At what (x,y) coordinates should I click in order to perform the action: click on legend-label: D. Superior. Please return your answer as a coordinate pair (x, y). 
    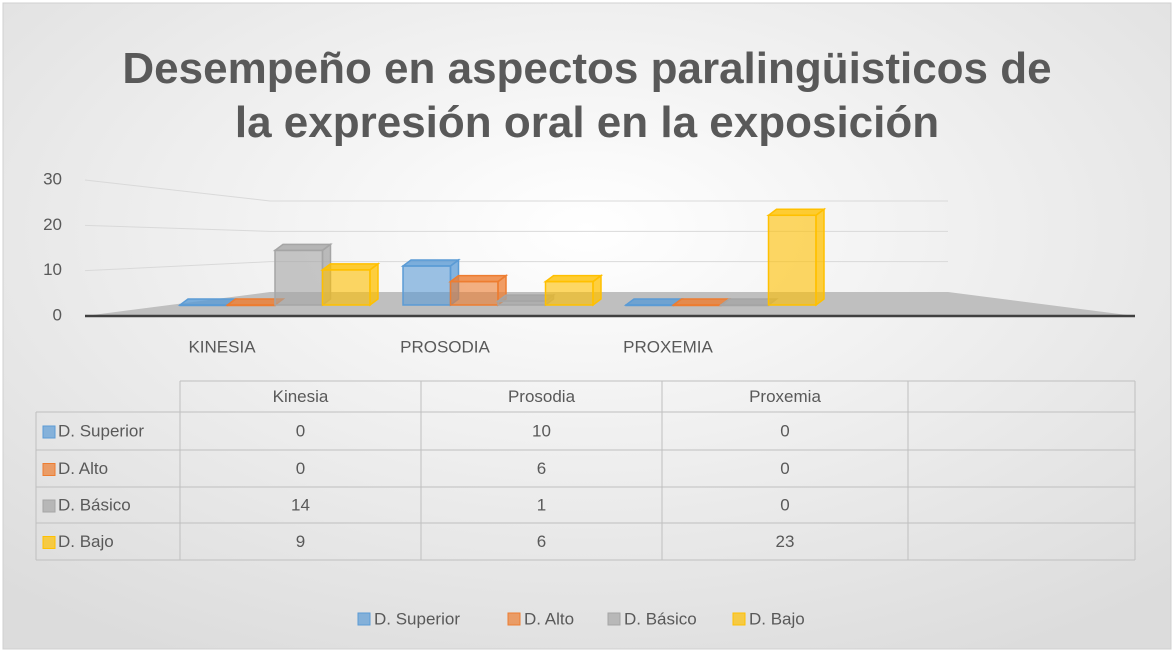
    Looking at the image, I should click on (417, 618).